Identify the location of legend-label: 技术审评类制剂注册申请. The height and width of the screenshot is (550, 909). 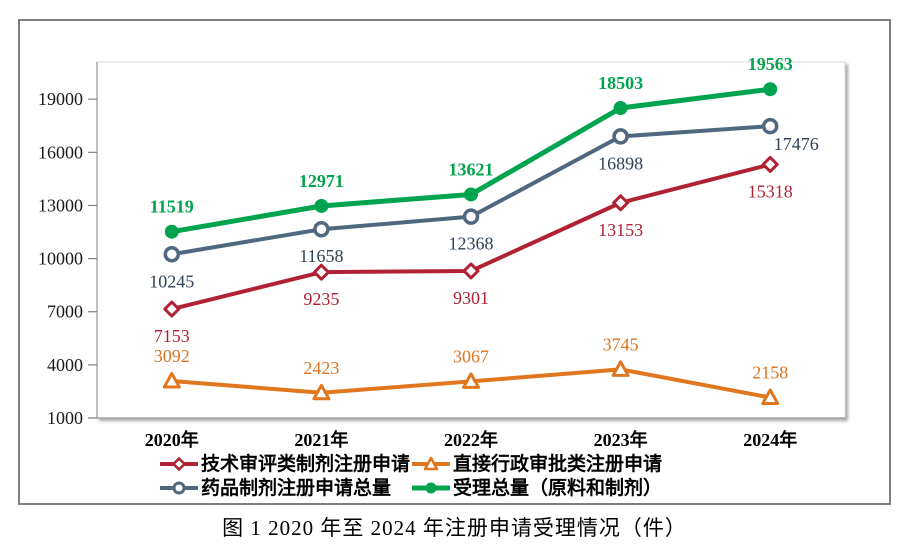
(306, 464).